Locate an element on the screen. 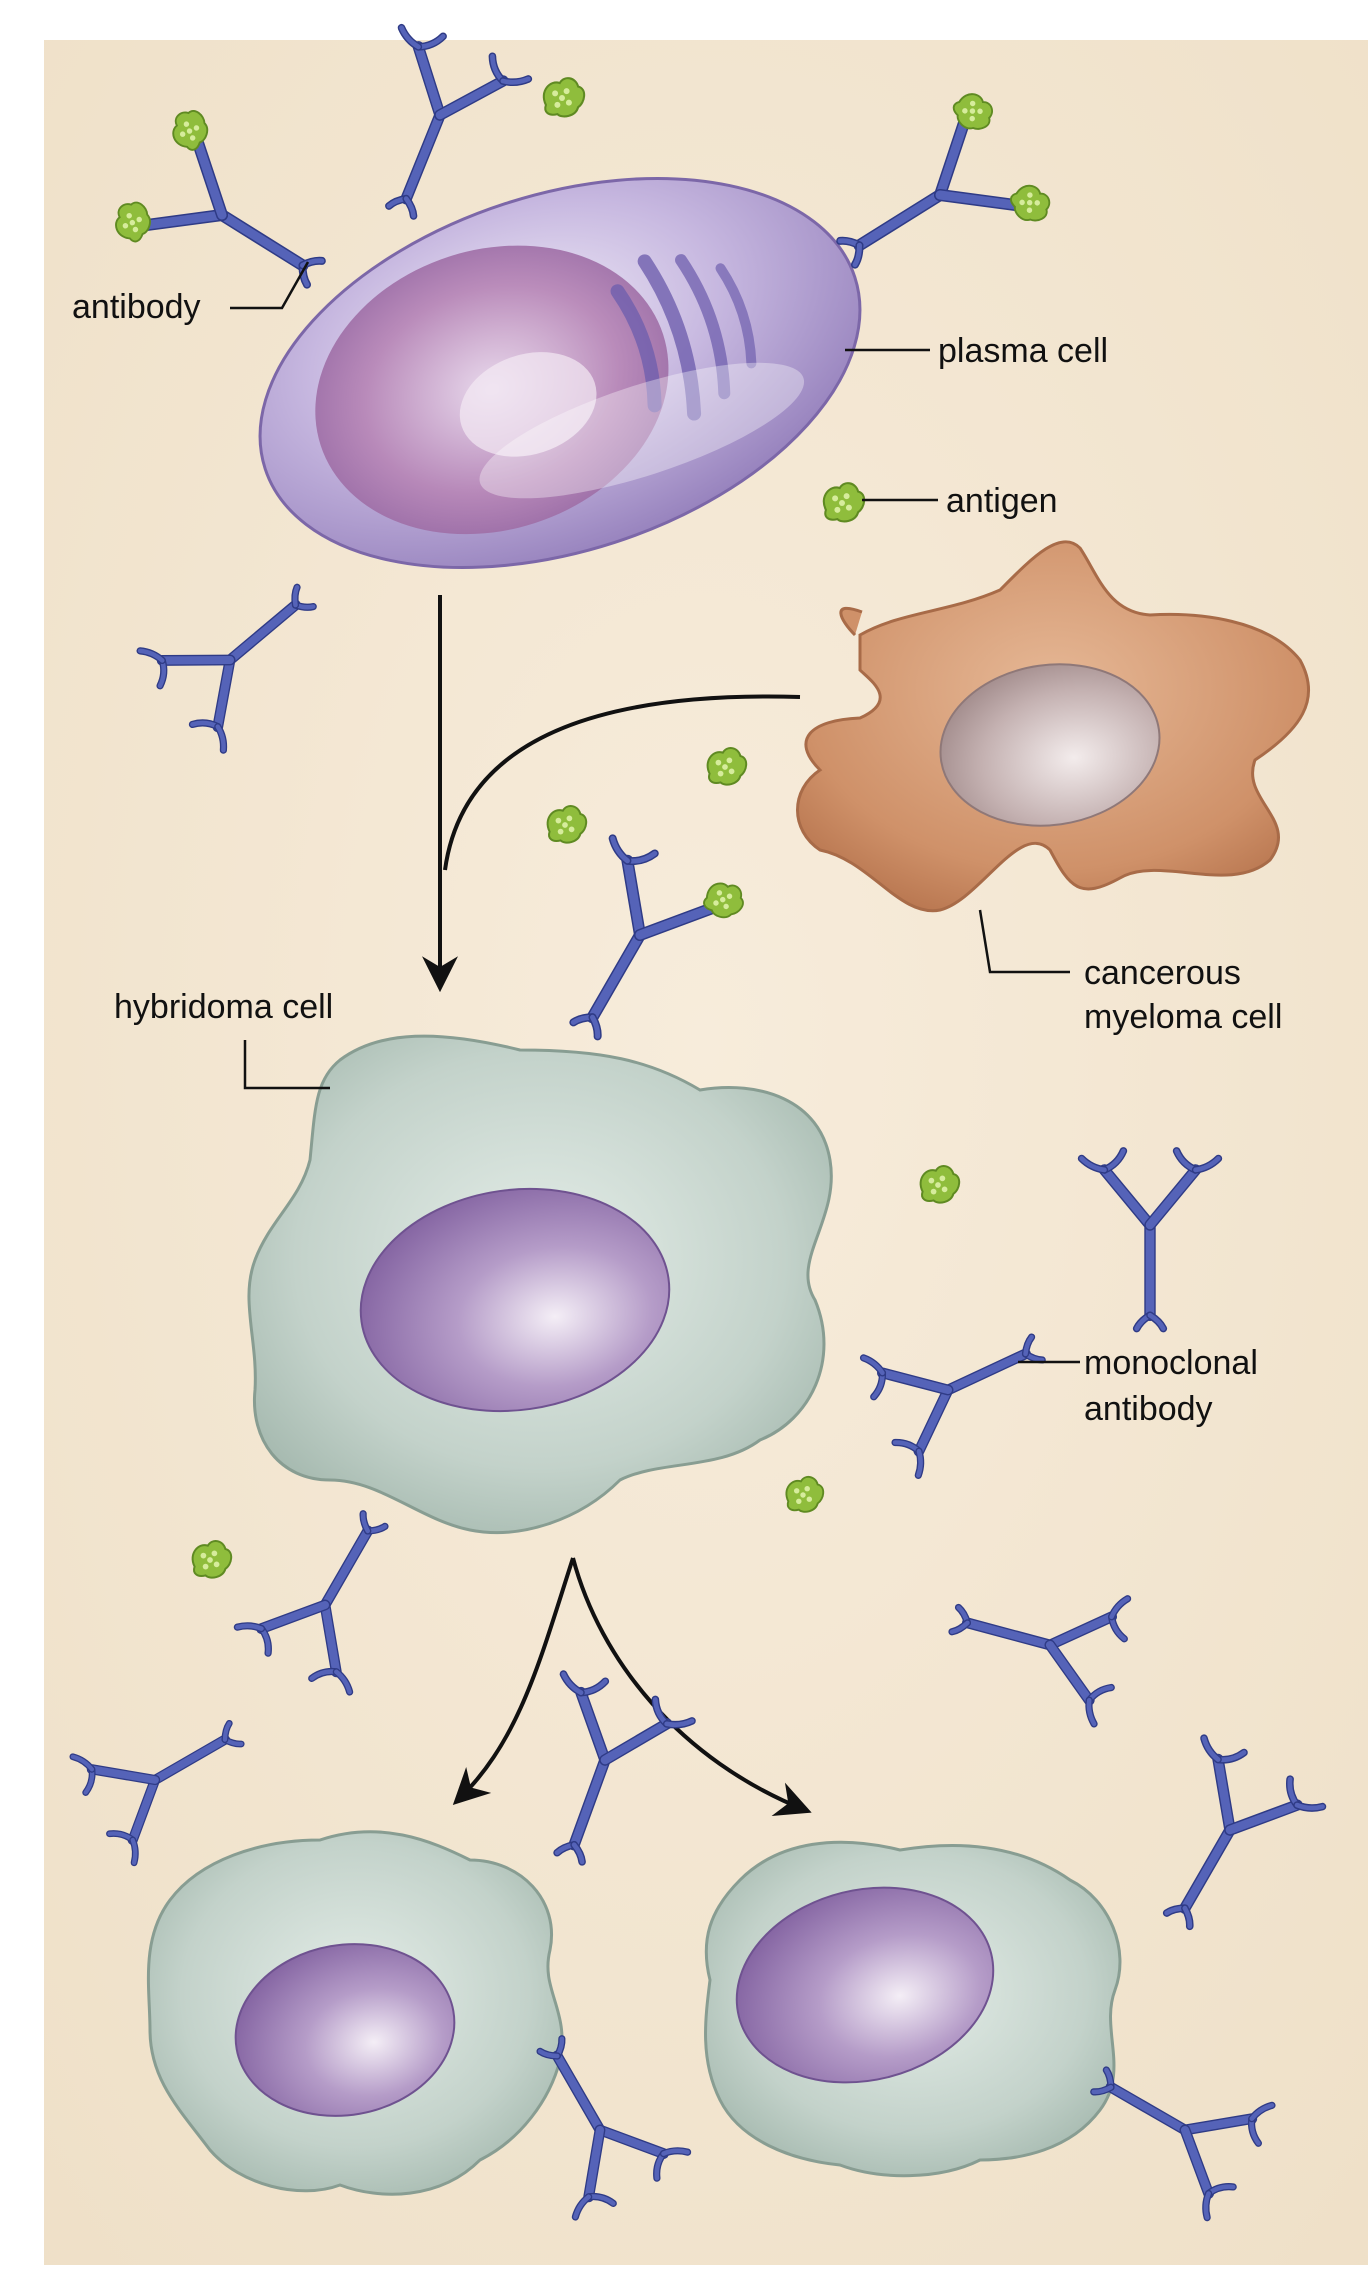 The width and height of the screenshot is (1368, 2270). daughter-hybridoma-cell-left is located at coordinates (355, 2013).